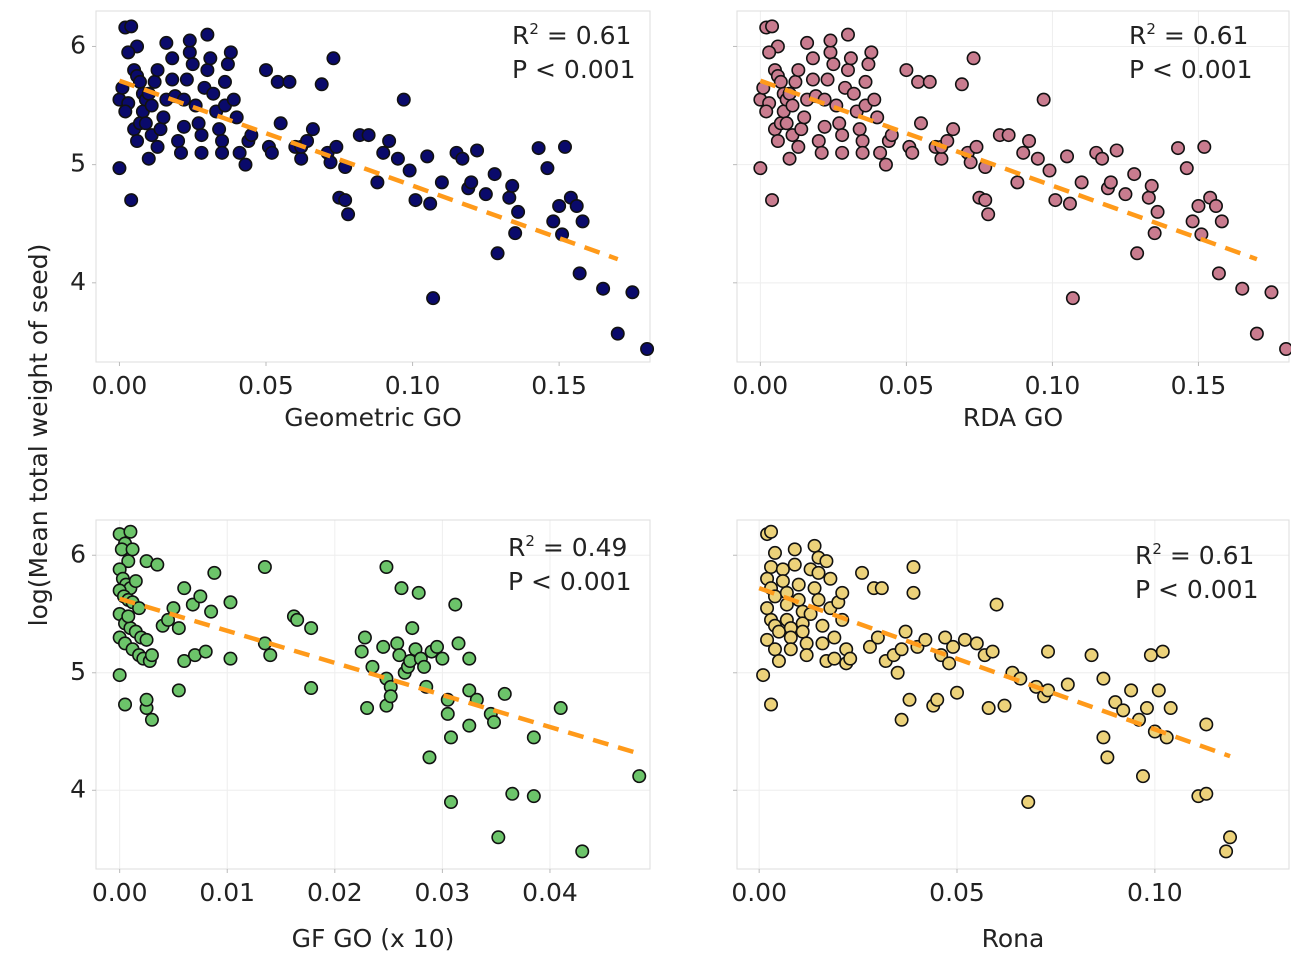 Image resolution: width=1291 pixels, height=956 pixels. Describe the element at coordinates (1013, 938) in the screenshot. I see `x-axis-title: Rona` at that location.